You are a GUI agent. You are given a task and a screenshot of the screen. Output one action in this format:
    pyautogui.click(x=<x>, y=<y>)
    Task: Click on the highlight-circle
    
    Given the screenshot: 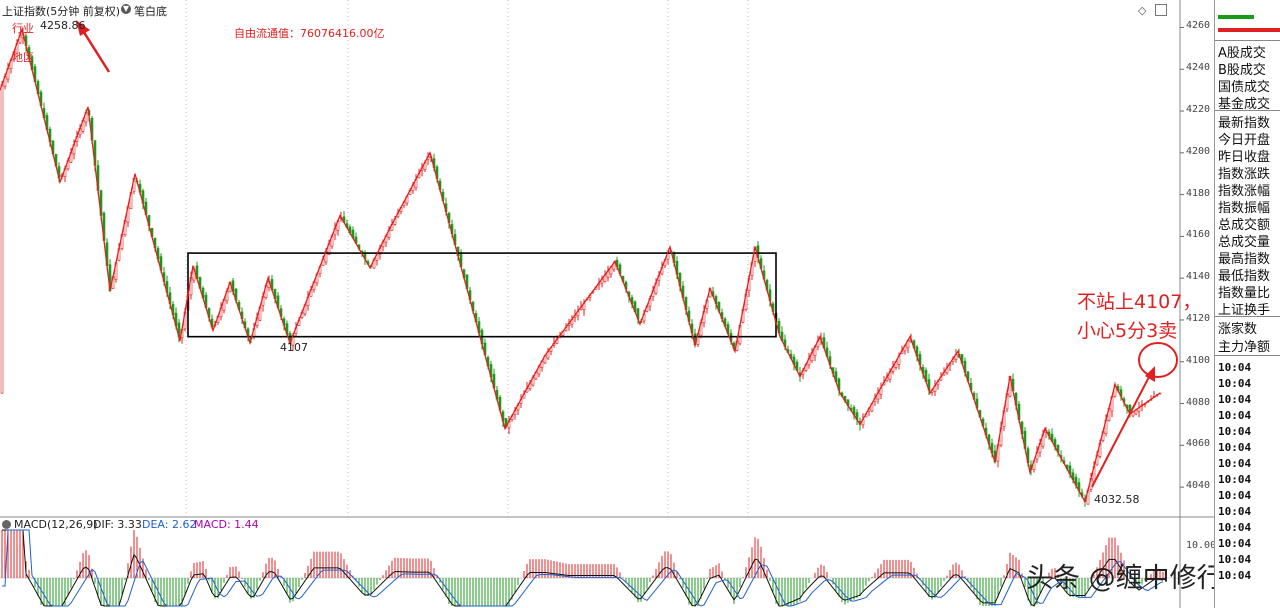 What is the action you would take?
    pyautogui.click(x=1158, y=360)
    